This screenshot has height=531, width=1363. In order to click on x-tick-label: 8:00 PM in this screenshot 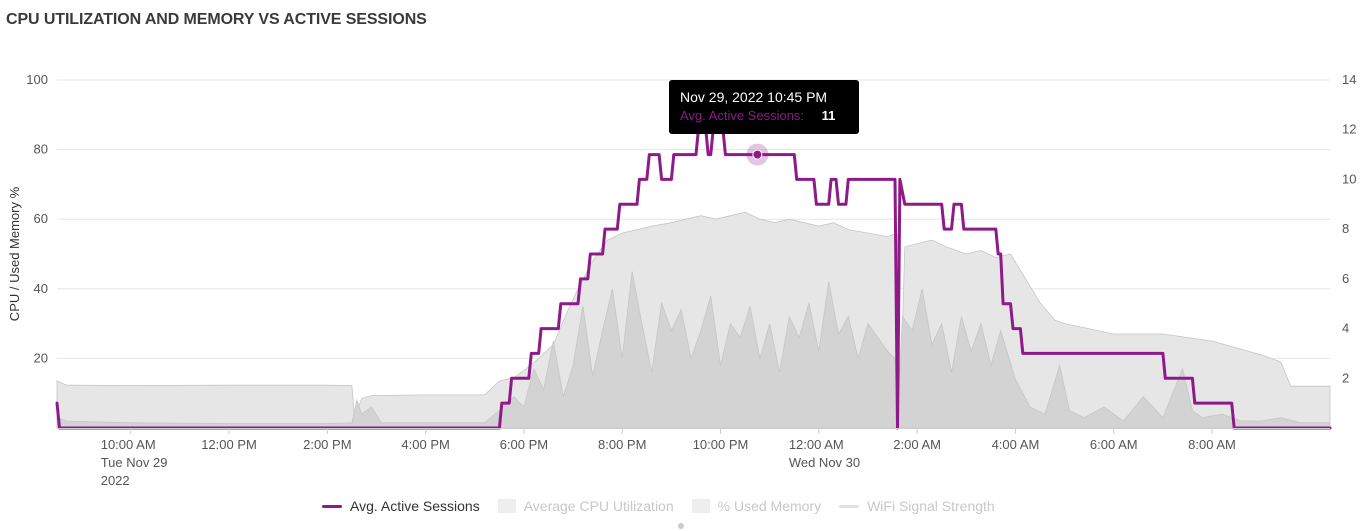, I will do `click(622, 444)`.